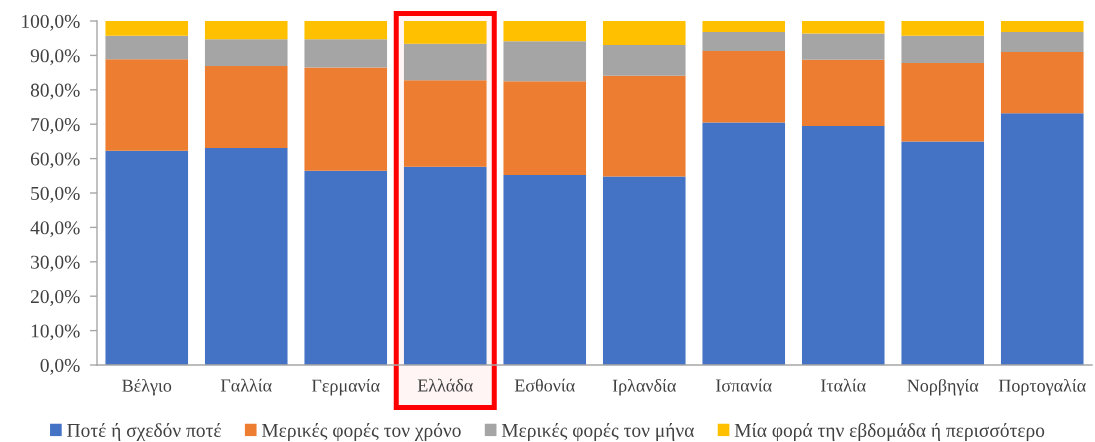  I want to click on y-tick-label: 80,0%, so click(55, 91).